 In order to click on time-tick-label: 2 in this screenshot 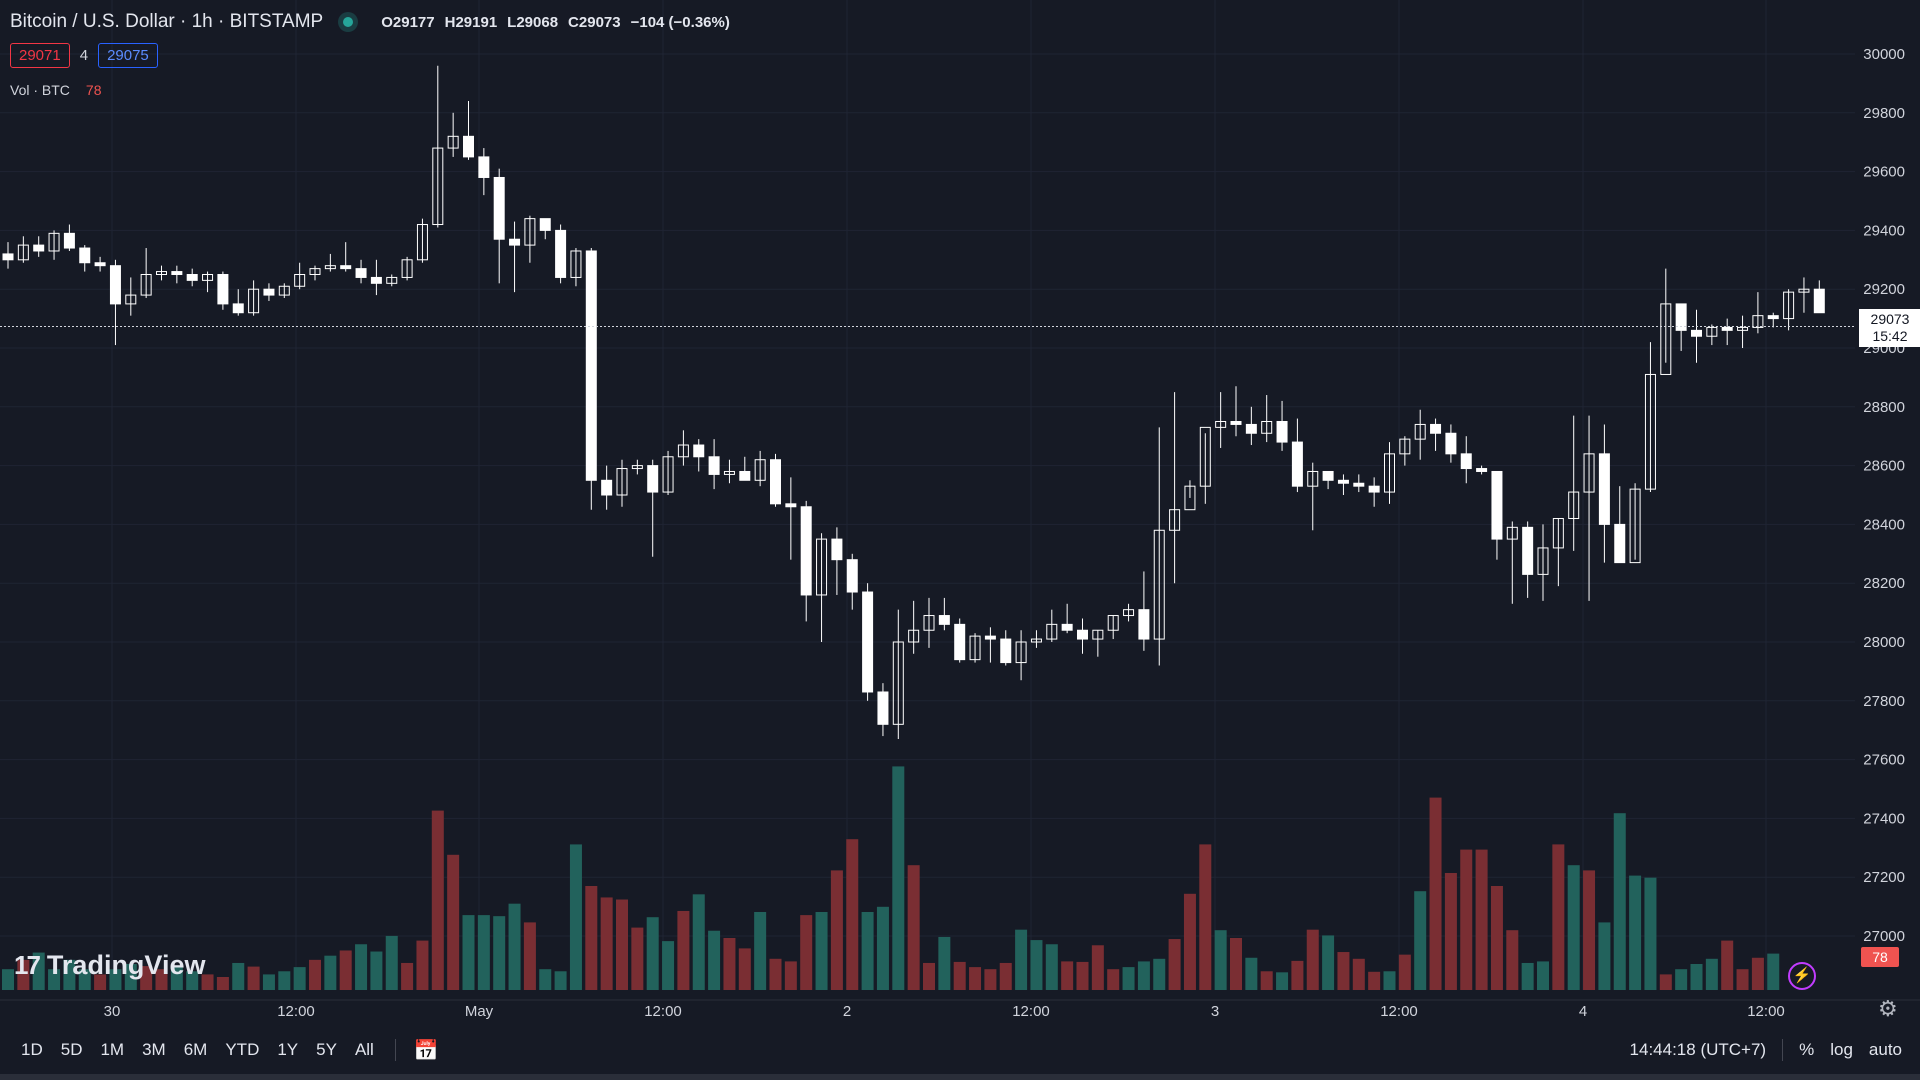, I will do `click(847, 1011)`.